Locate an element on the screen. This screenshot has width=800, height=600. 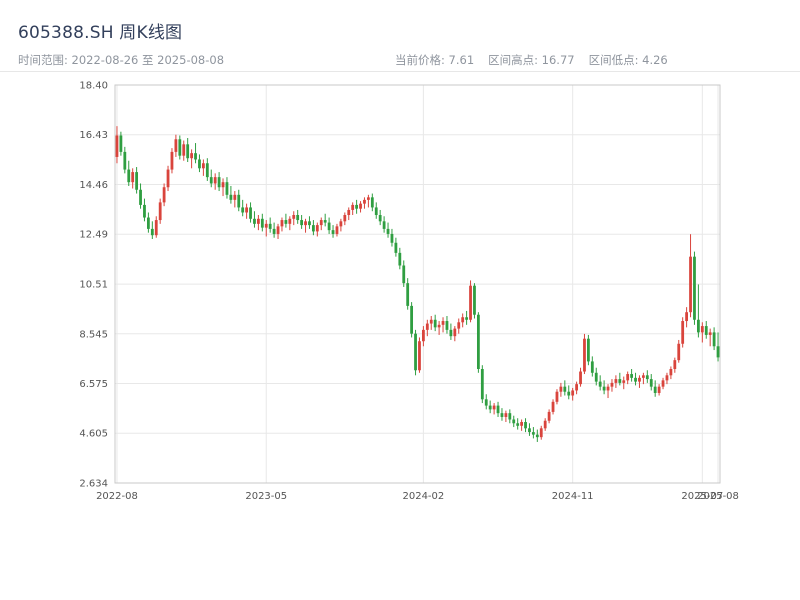
x-axis-tick-label: 2024-11 is located at coordinates (573, 496).